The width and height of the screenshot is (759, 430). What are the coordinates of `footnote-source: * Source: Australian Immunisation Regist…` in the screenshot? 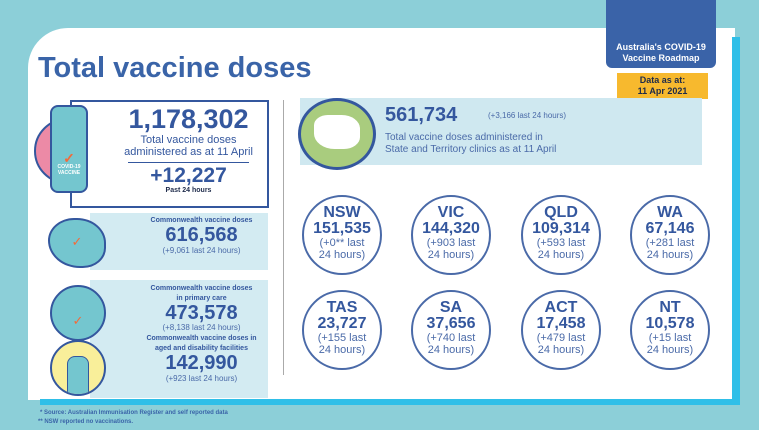 It's located at (134, 413).